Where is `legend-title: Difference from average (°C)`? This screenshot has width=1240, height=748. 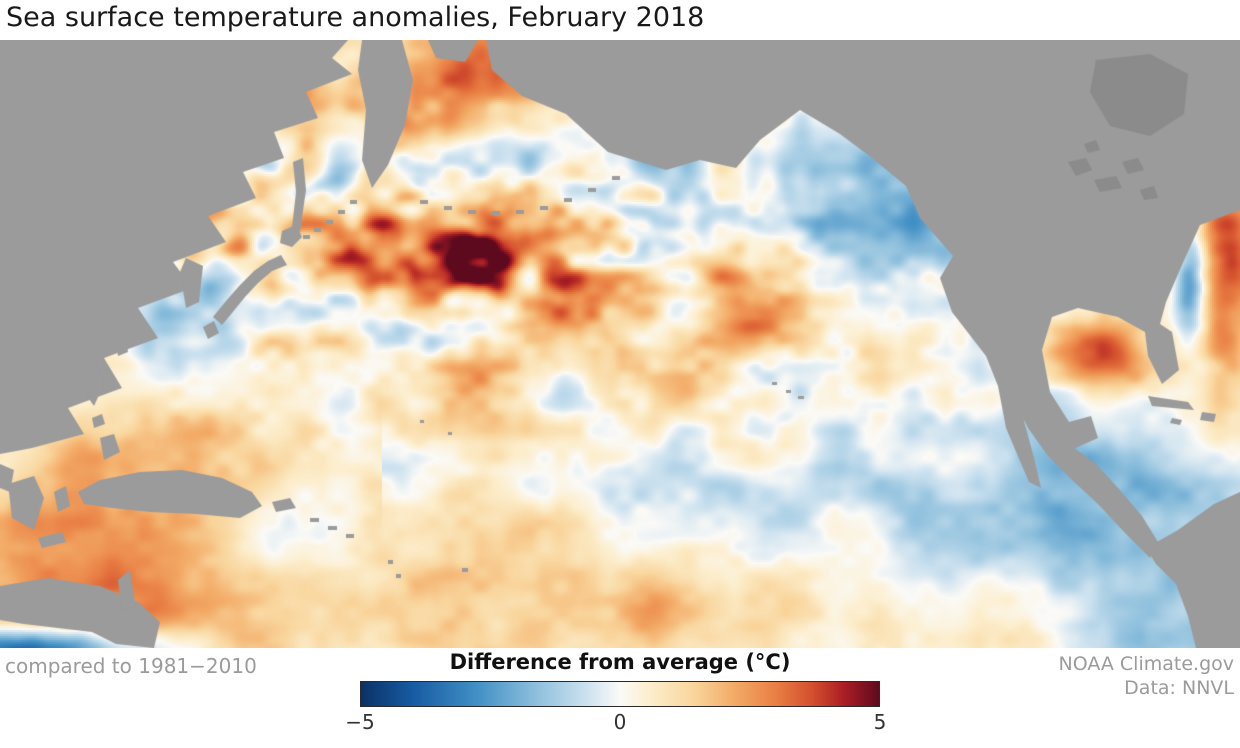 legend-title: Difference from average (°C) is located at coordinates (620, 662).